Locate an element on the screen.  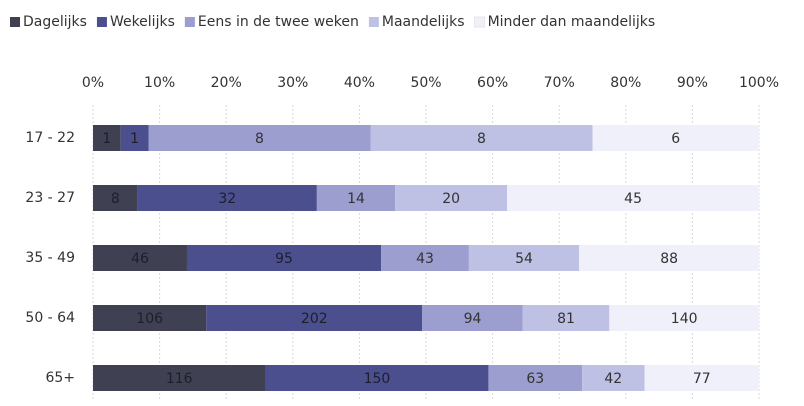
y-tick-label: 65+ is located at coordinates (60, 378).